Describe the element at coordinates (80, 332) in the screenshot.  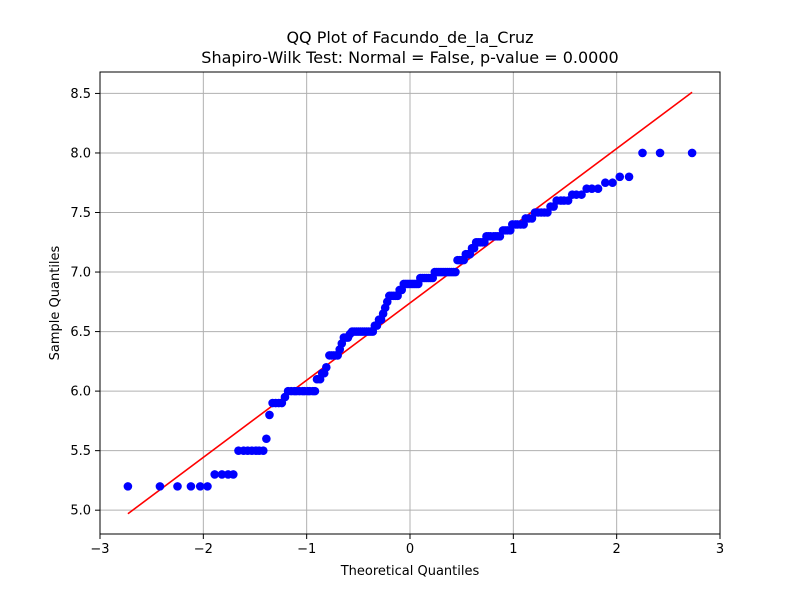
I see `y-tick-label: 6.5` at that location.